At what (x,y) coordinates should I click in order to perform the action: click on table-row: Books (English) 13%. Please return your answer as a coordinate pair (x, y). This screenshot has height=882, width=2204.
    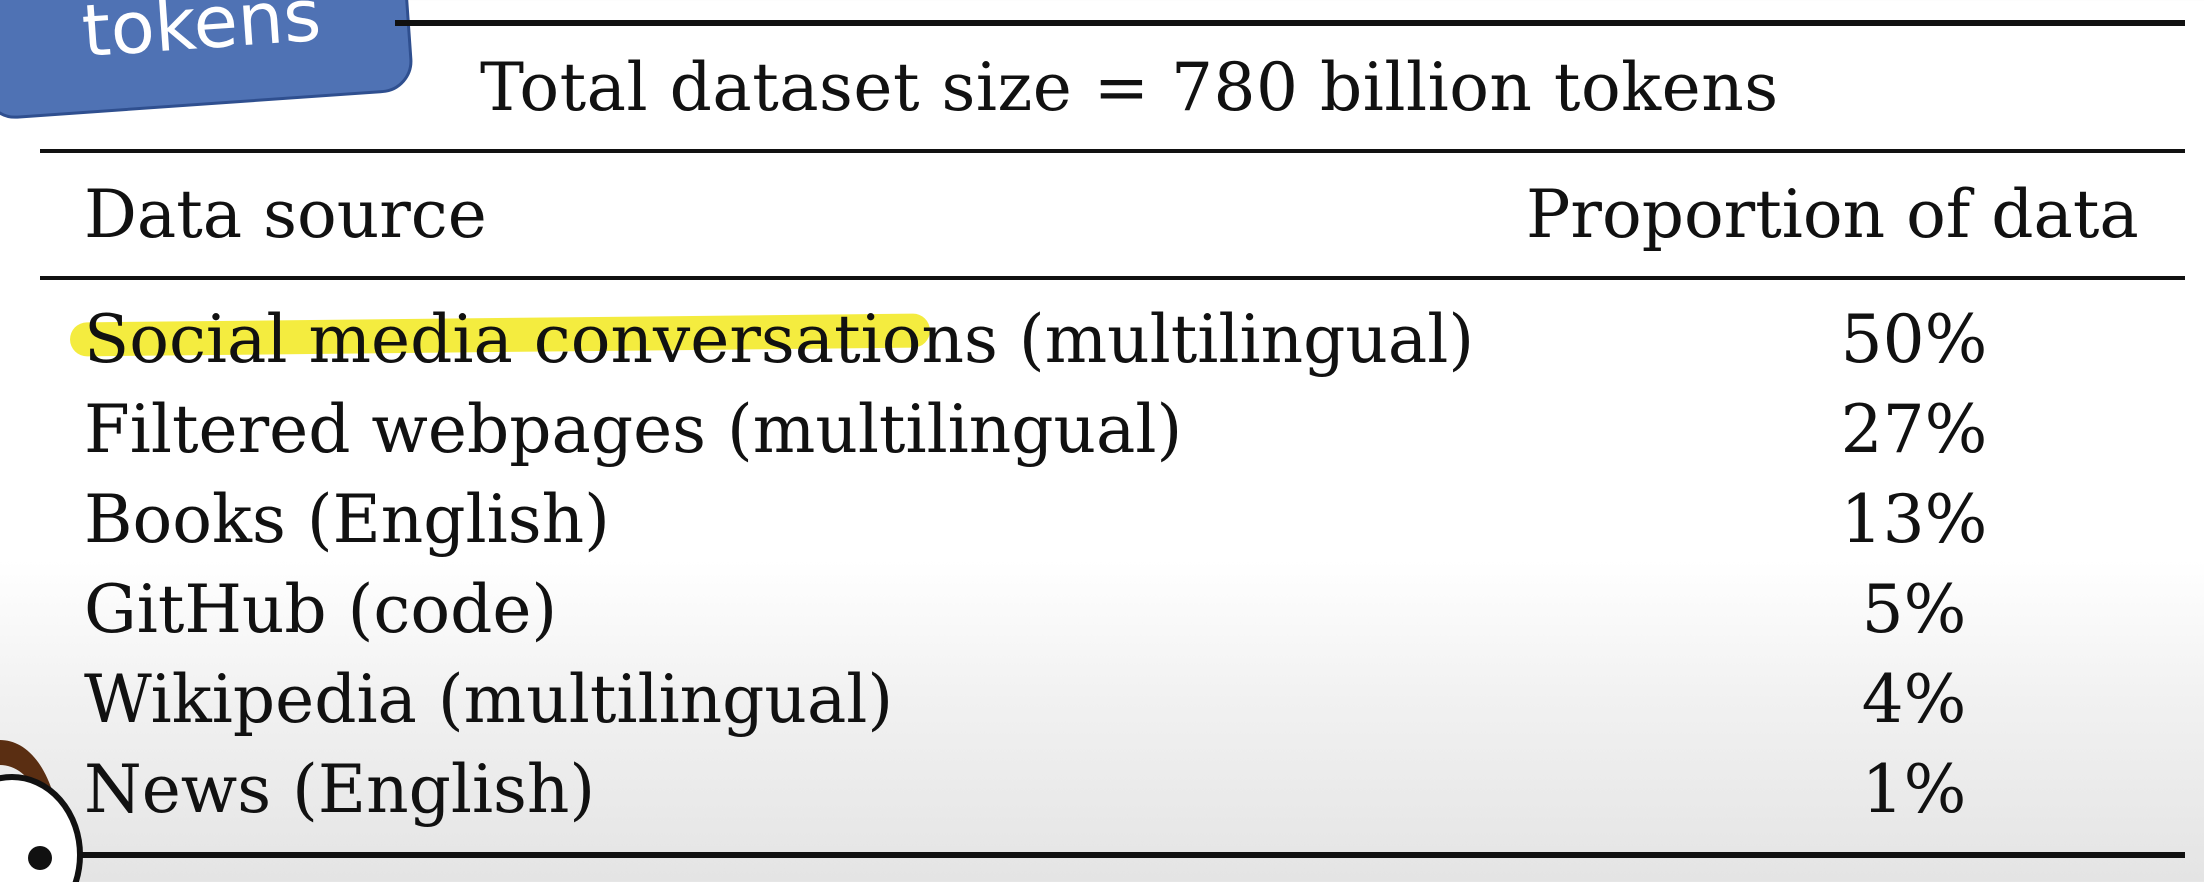
    Looking at the image, I should click on (1124, 520).